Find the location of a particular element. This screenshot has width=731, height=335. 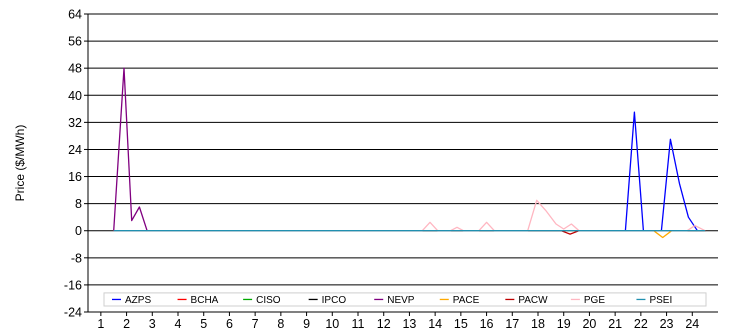

x-tick-label: 14 is located at coordinates (435, 324).